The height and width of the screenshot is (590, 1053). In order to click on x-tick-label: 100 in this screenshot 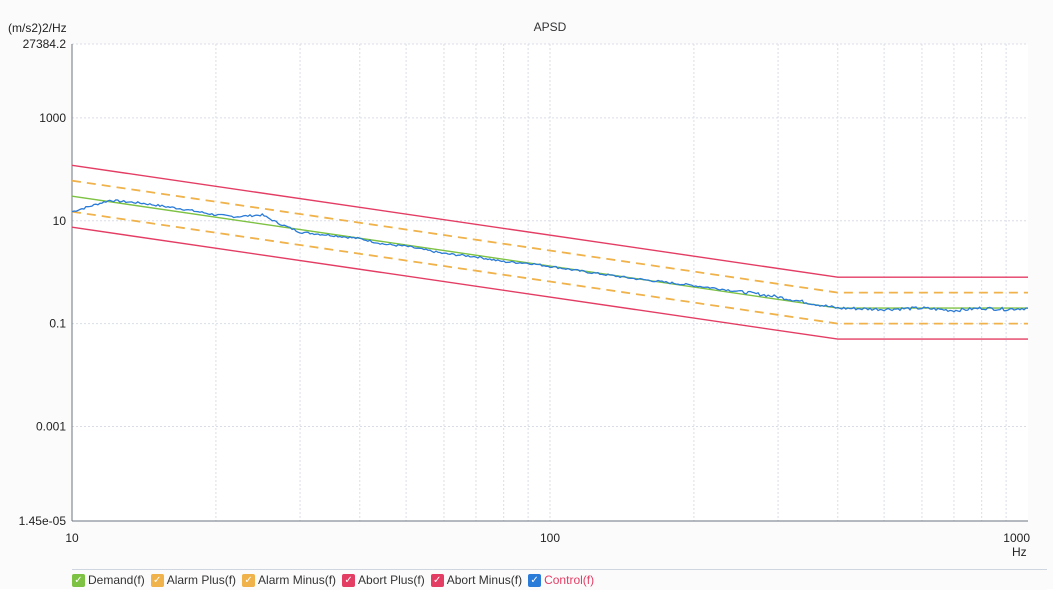, I will do `click(550, 538)`.